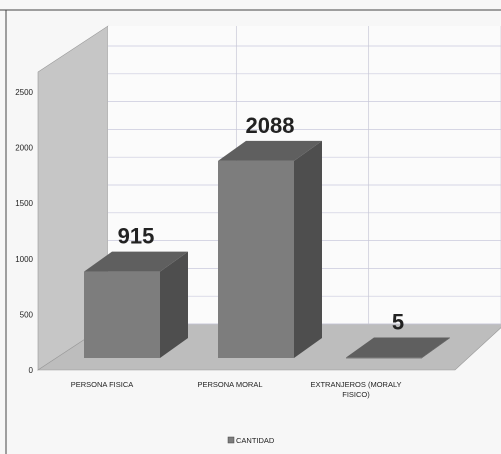 Image resolution: width=501 pixels, height=454 pixels. I want to click on y-tick-label: 2500, so click(24, 92).